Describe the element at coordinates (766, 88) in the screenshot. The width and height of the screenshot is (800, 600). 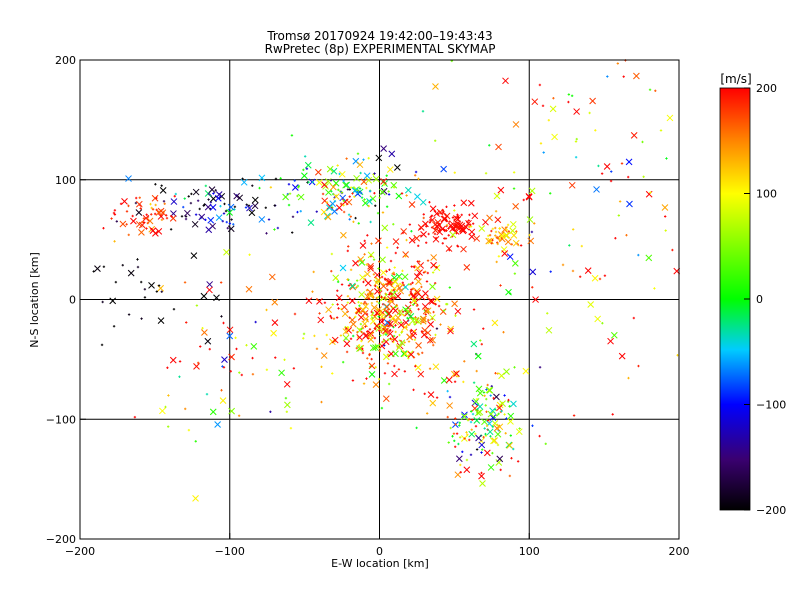
I see `colorbar-tick-label: 200` at that location.